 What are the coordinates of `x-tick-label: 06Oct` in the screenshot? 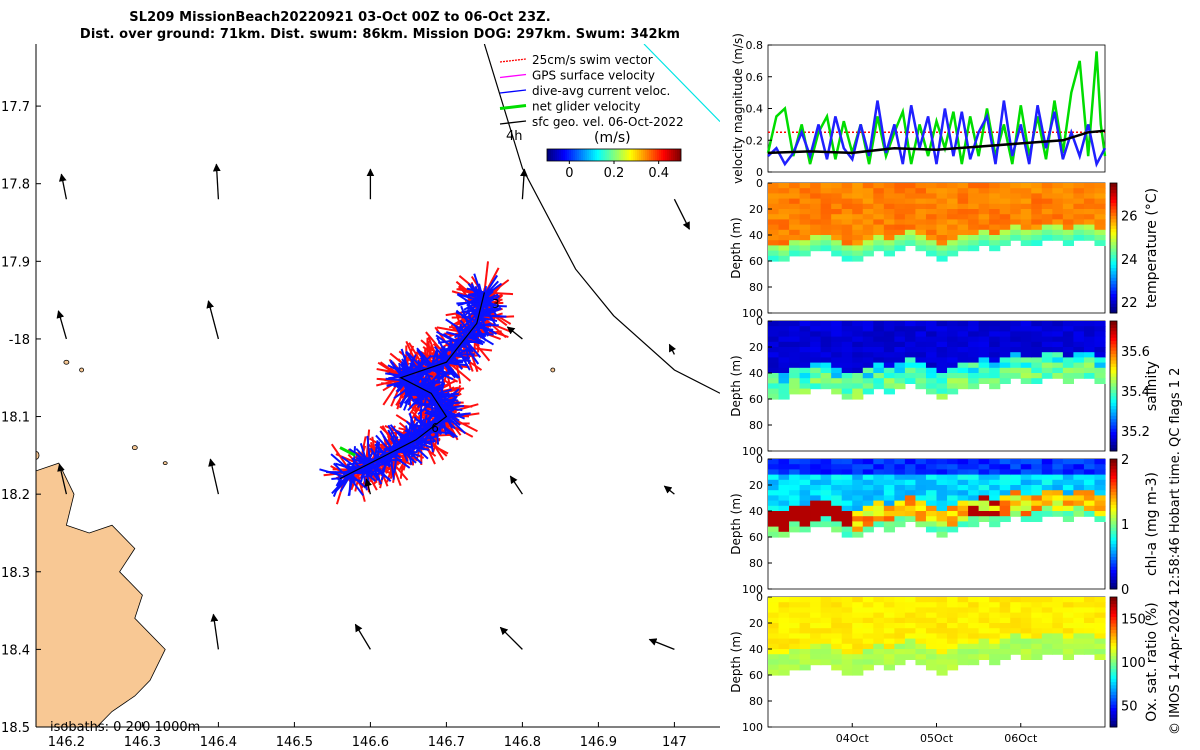 It's located at (1021, 738).